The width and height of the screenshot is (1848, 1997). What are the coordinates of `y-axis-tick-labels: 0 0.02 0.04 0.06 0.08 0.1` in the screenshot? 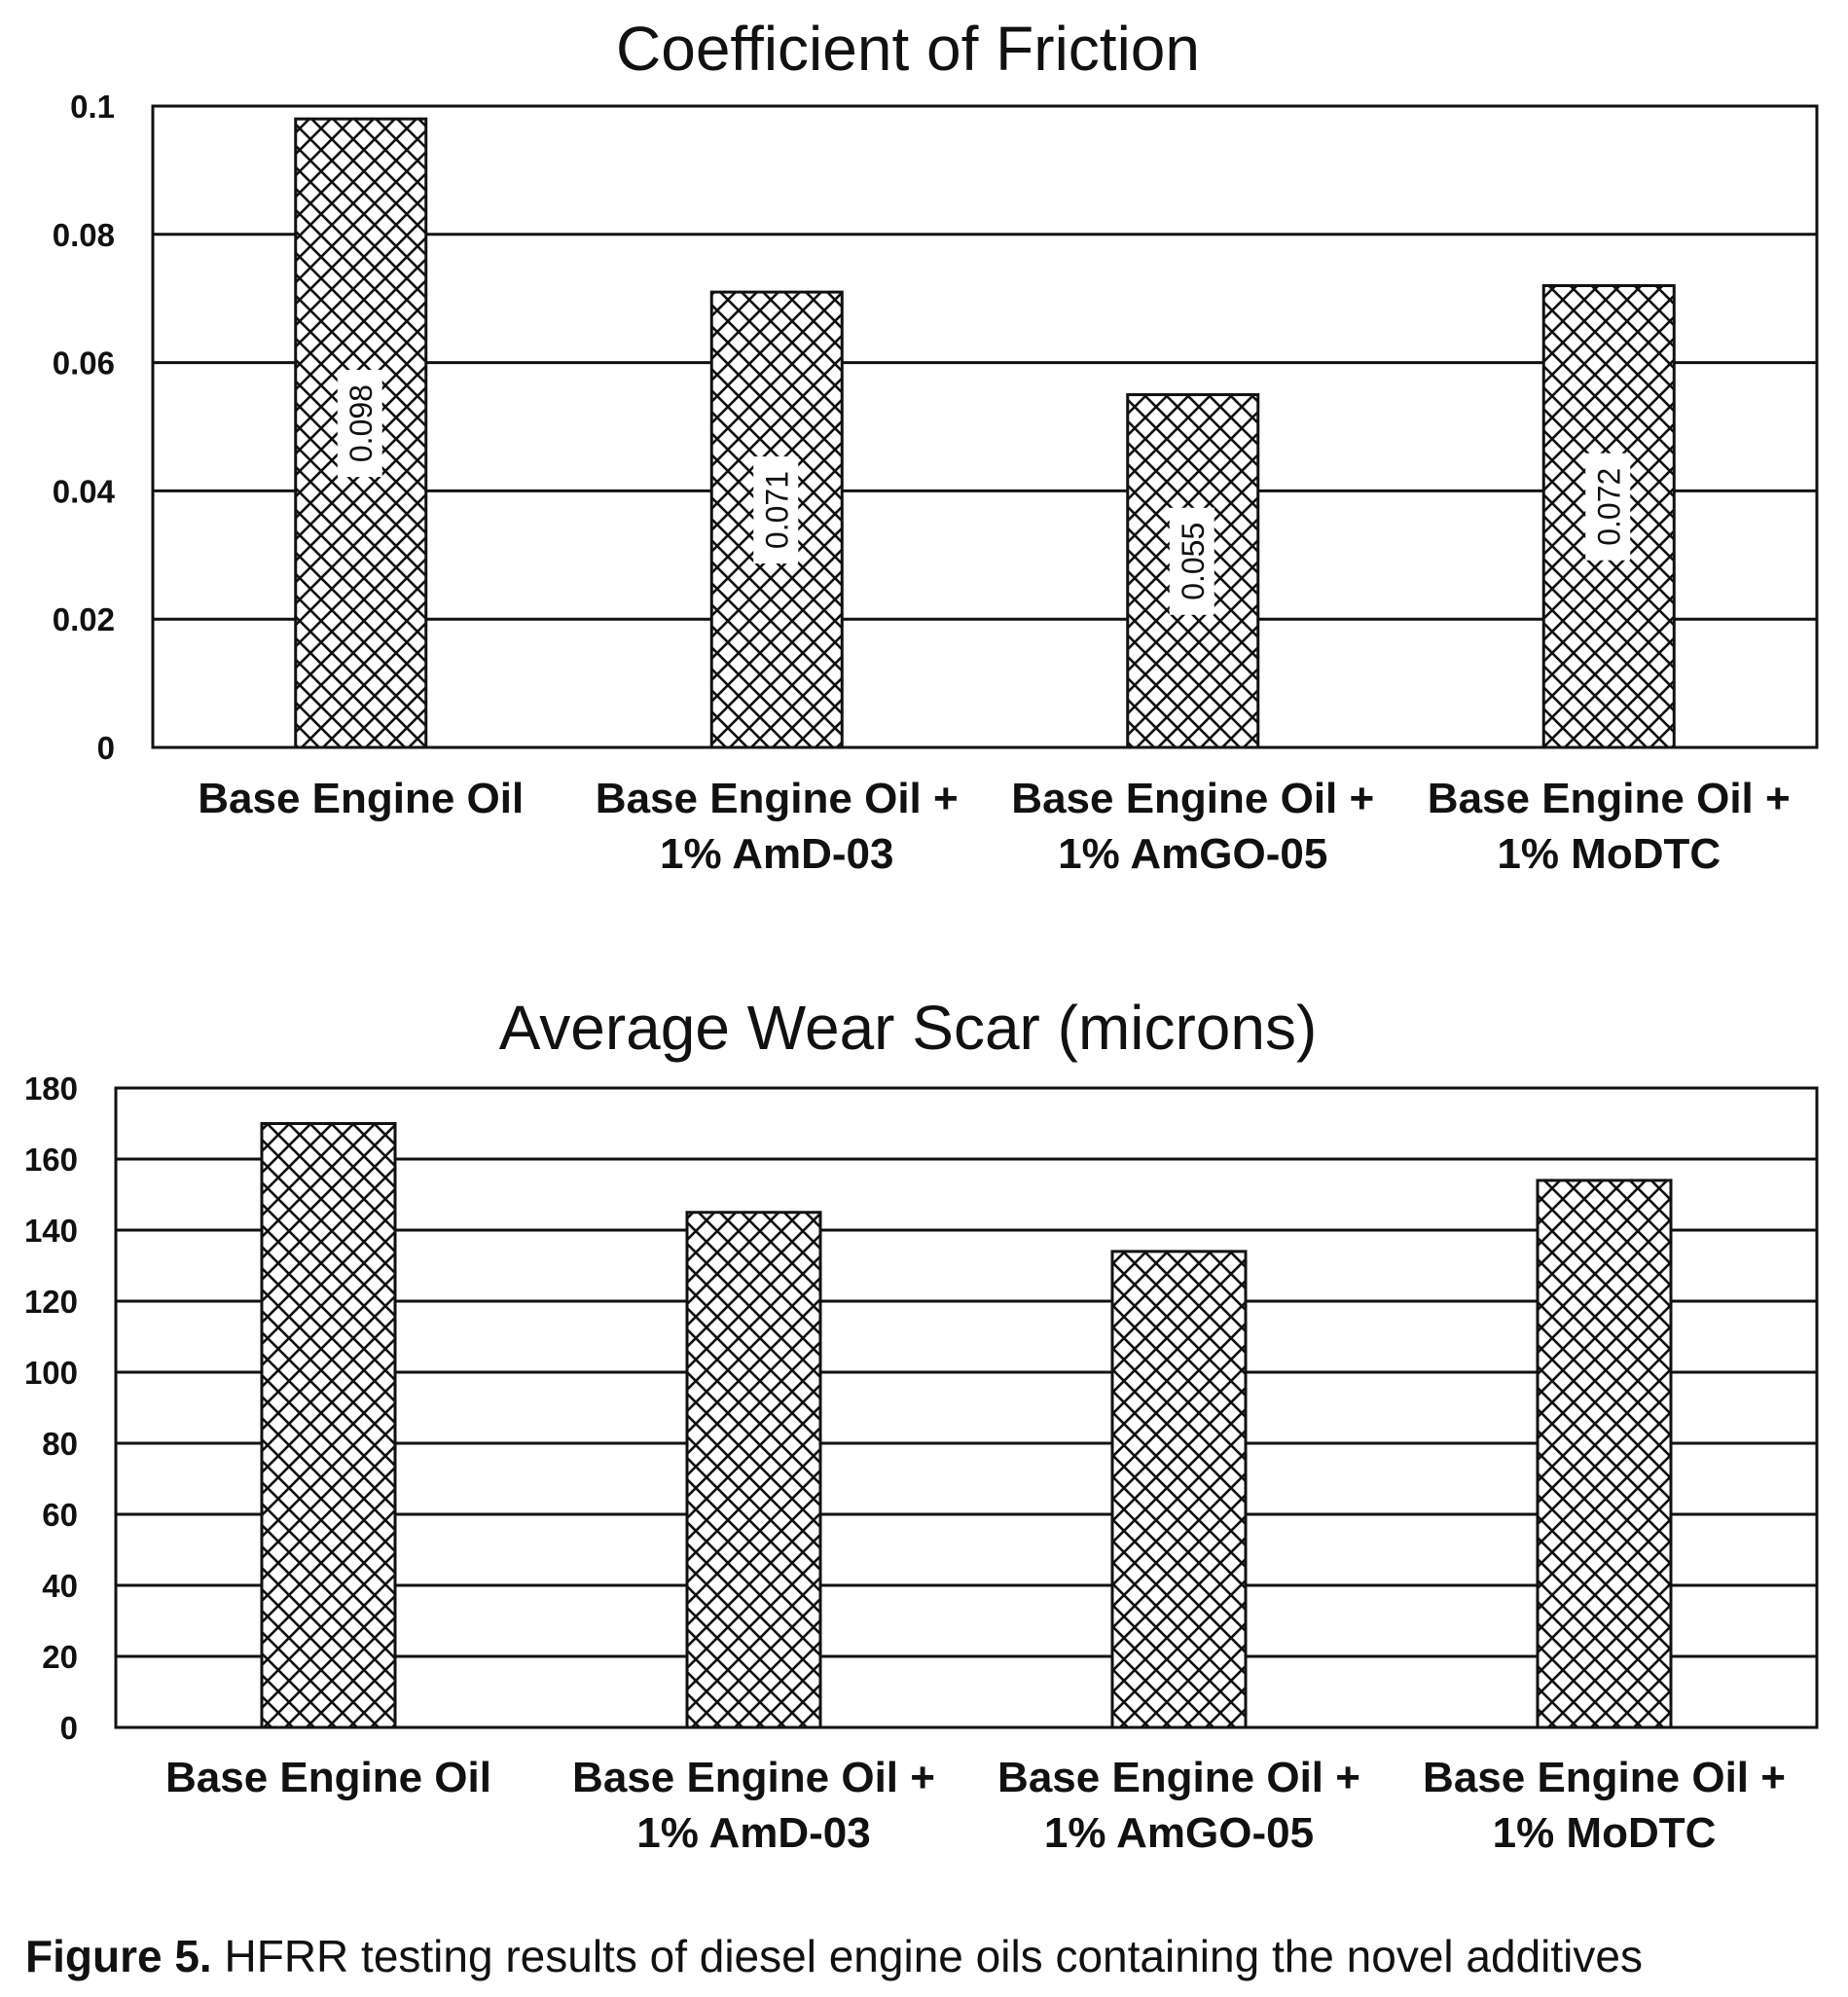 It's located at (84, 427).